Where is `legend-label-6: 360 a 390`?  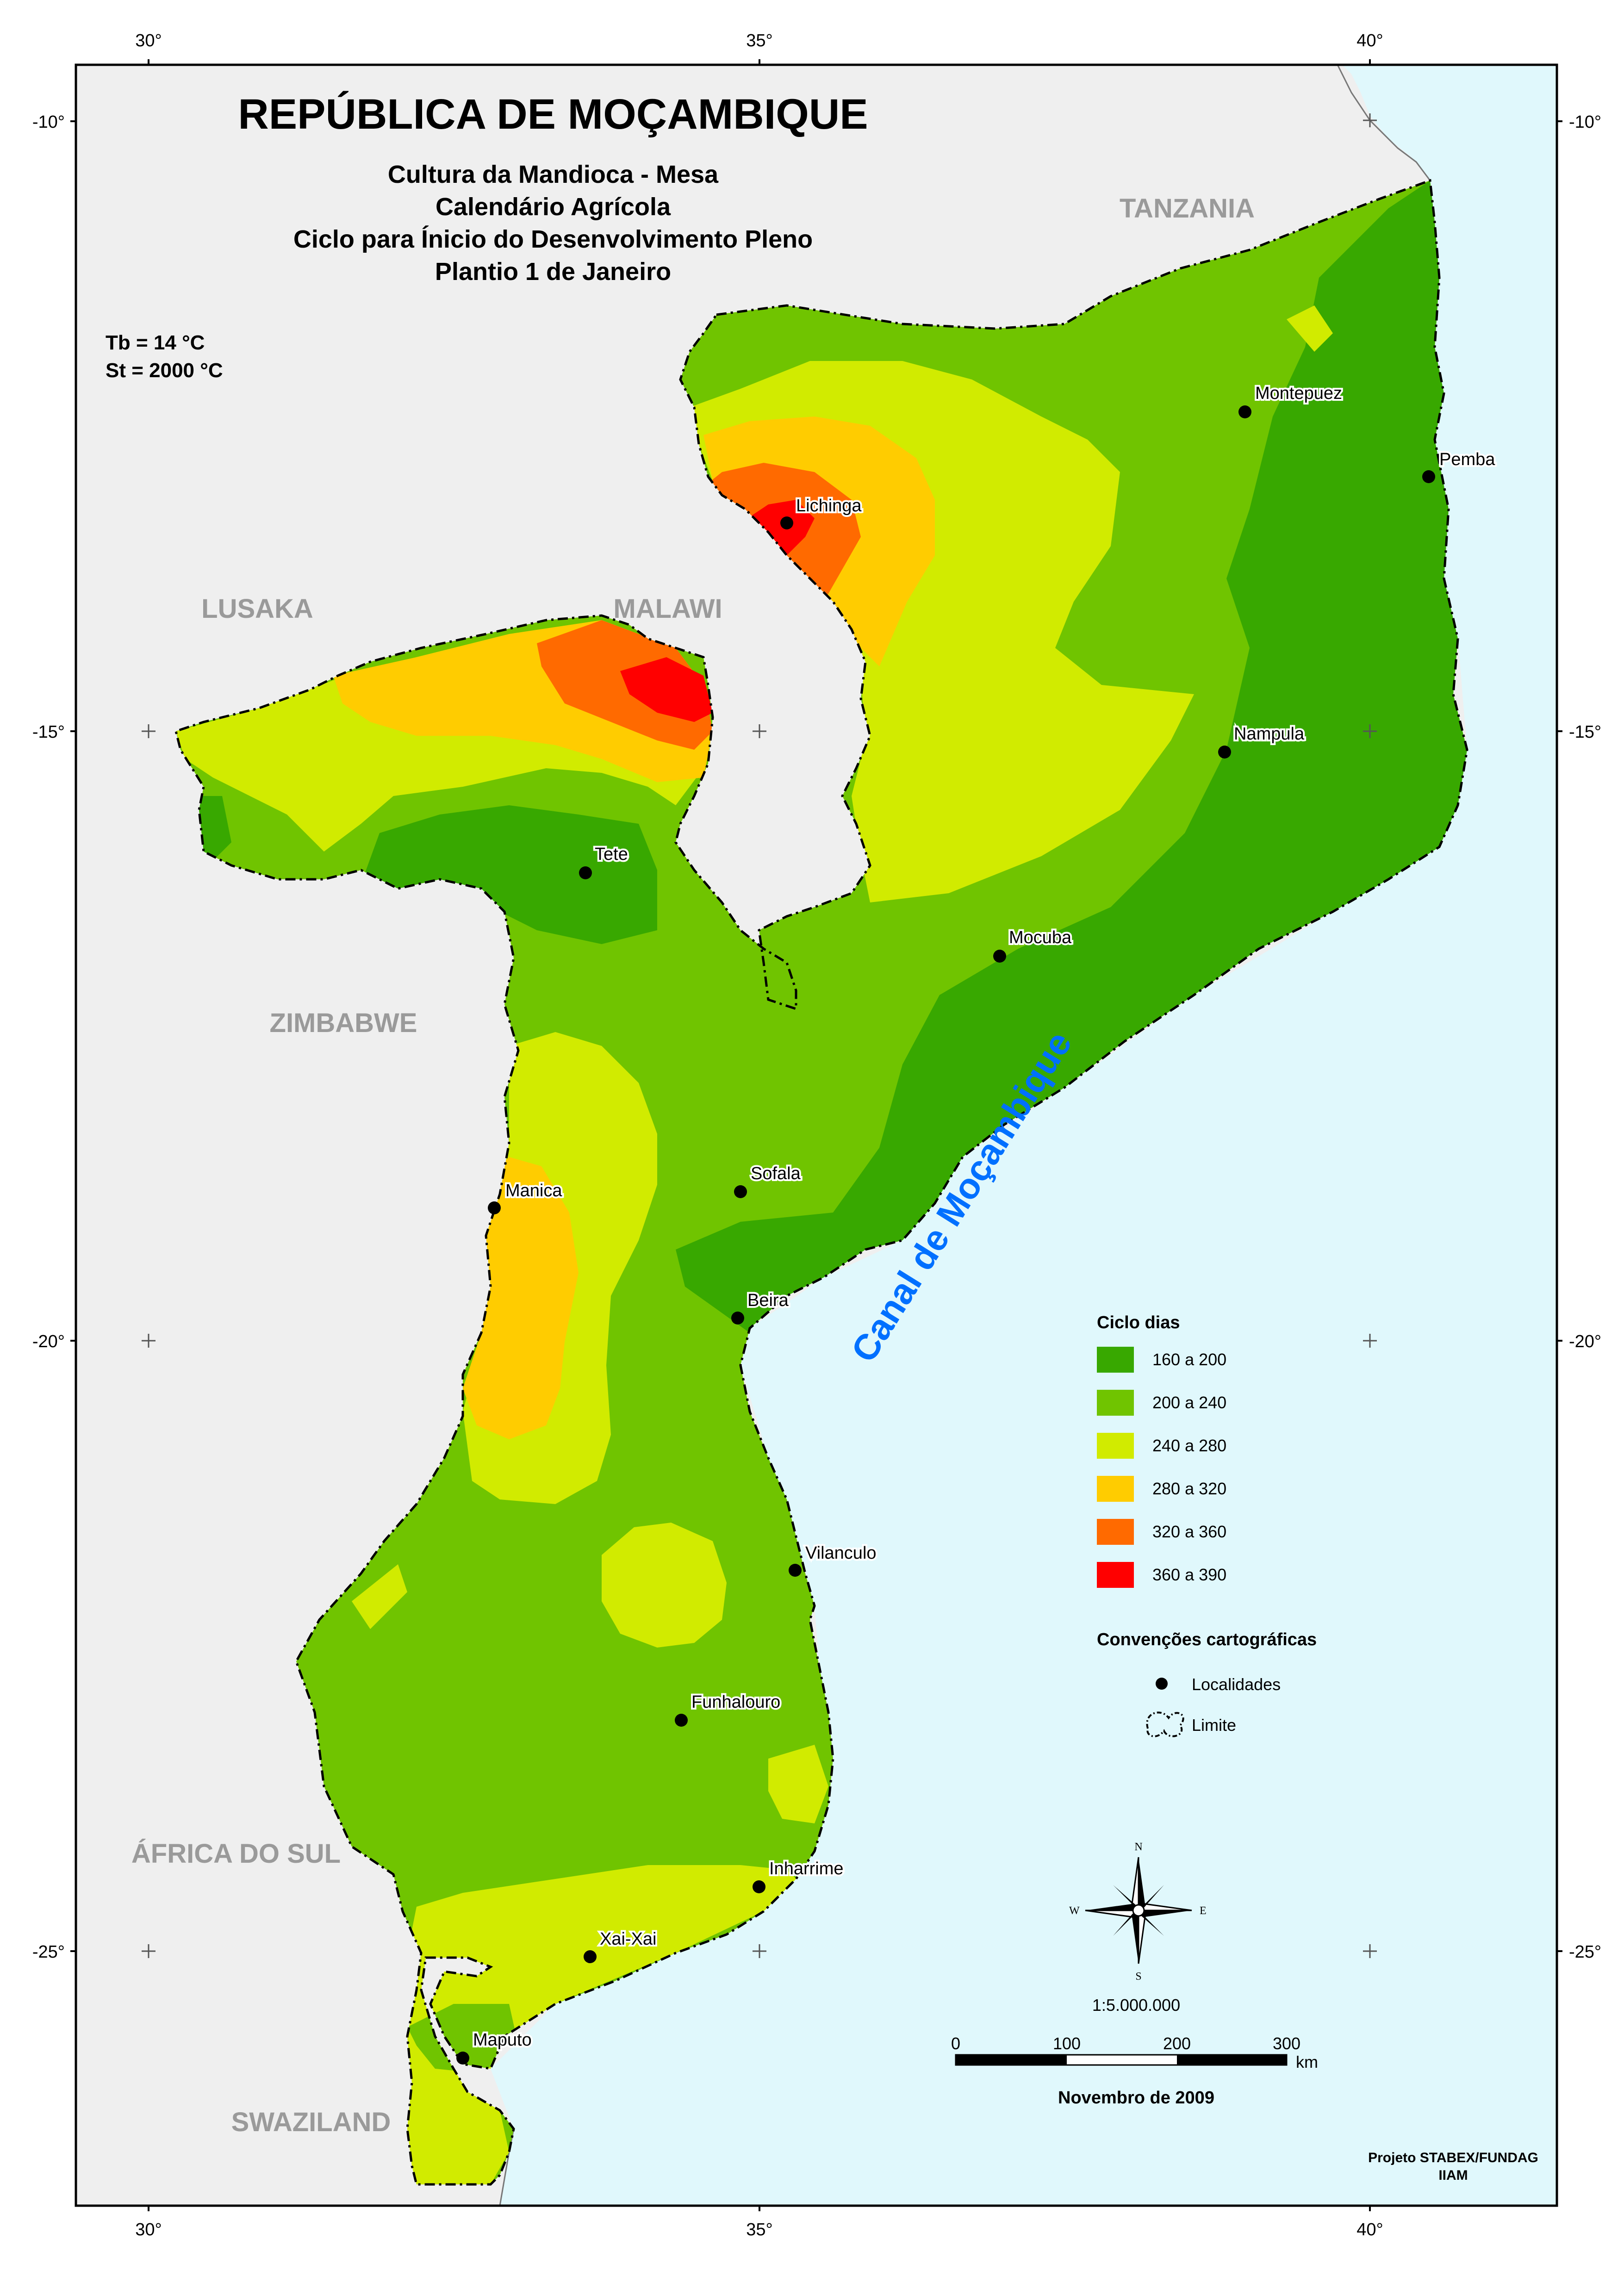 legend-label-6: 360 a 390 is located at coordinates (1189, 1574).